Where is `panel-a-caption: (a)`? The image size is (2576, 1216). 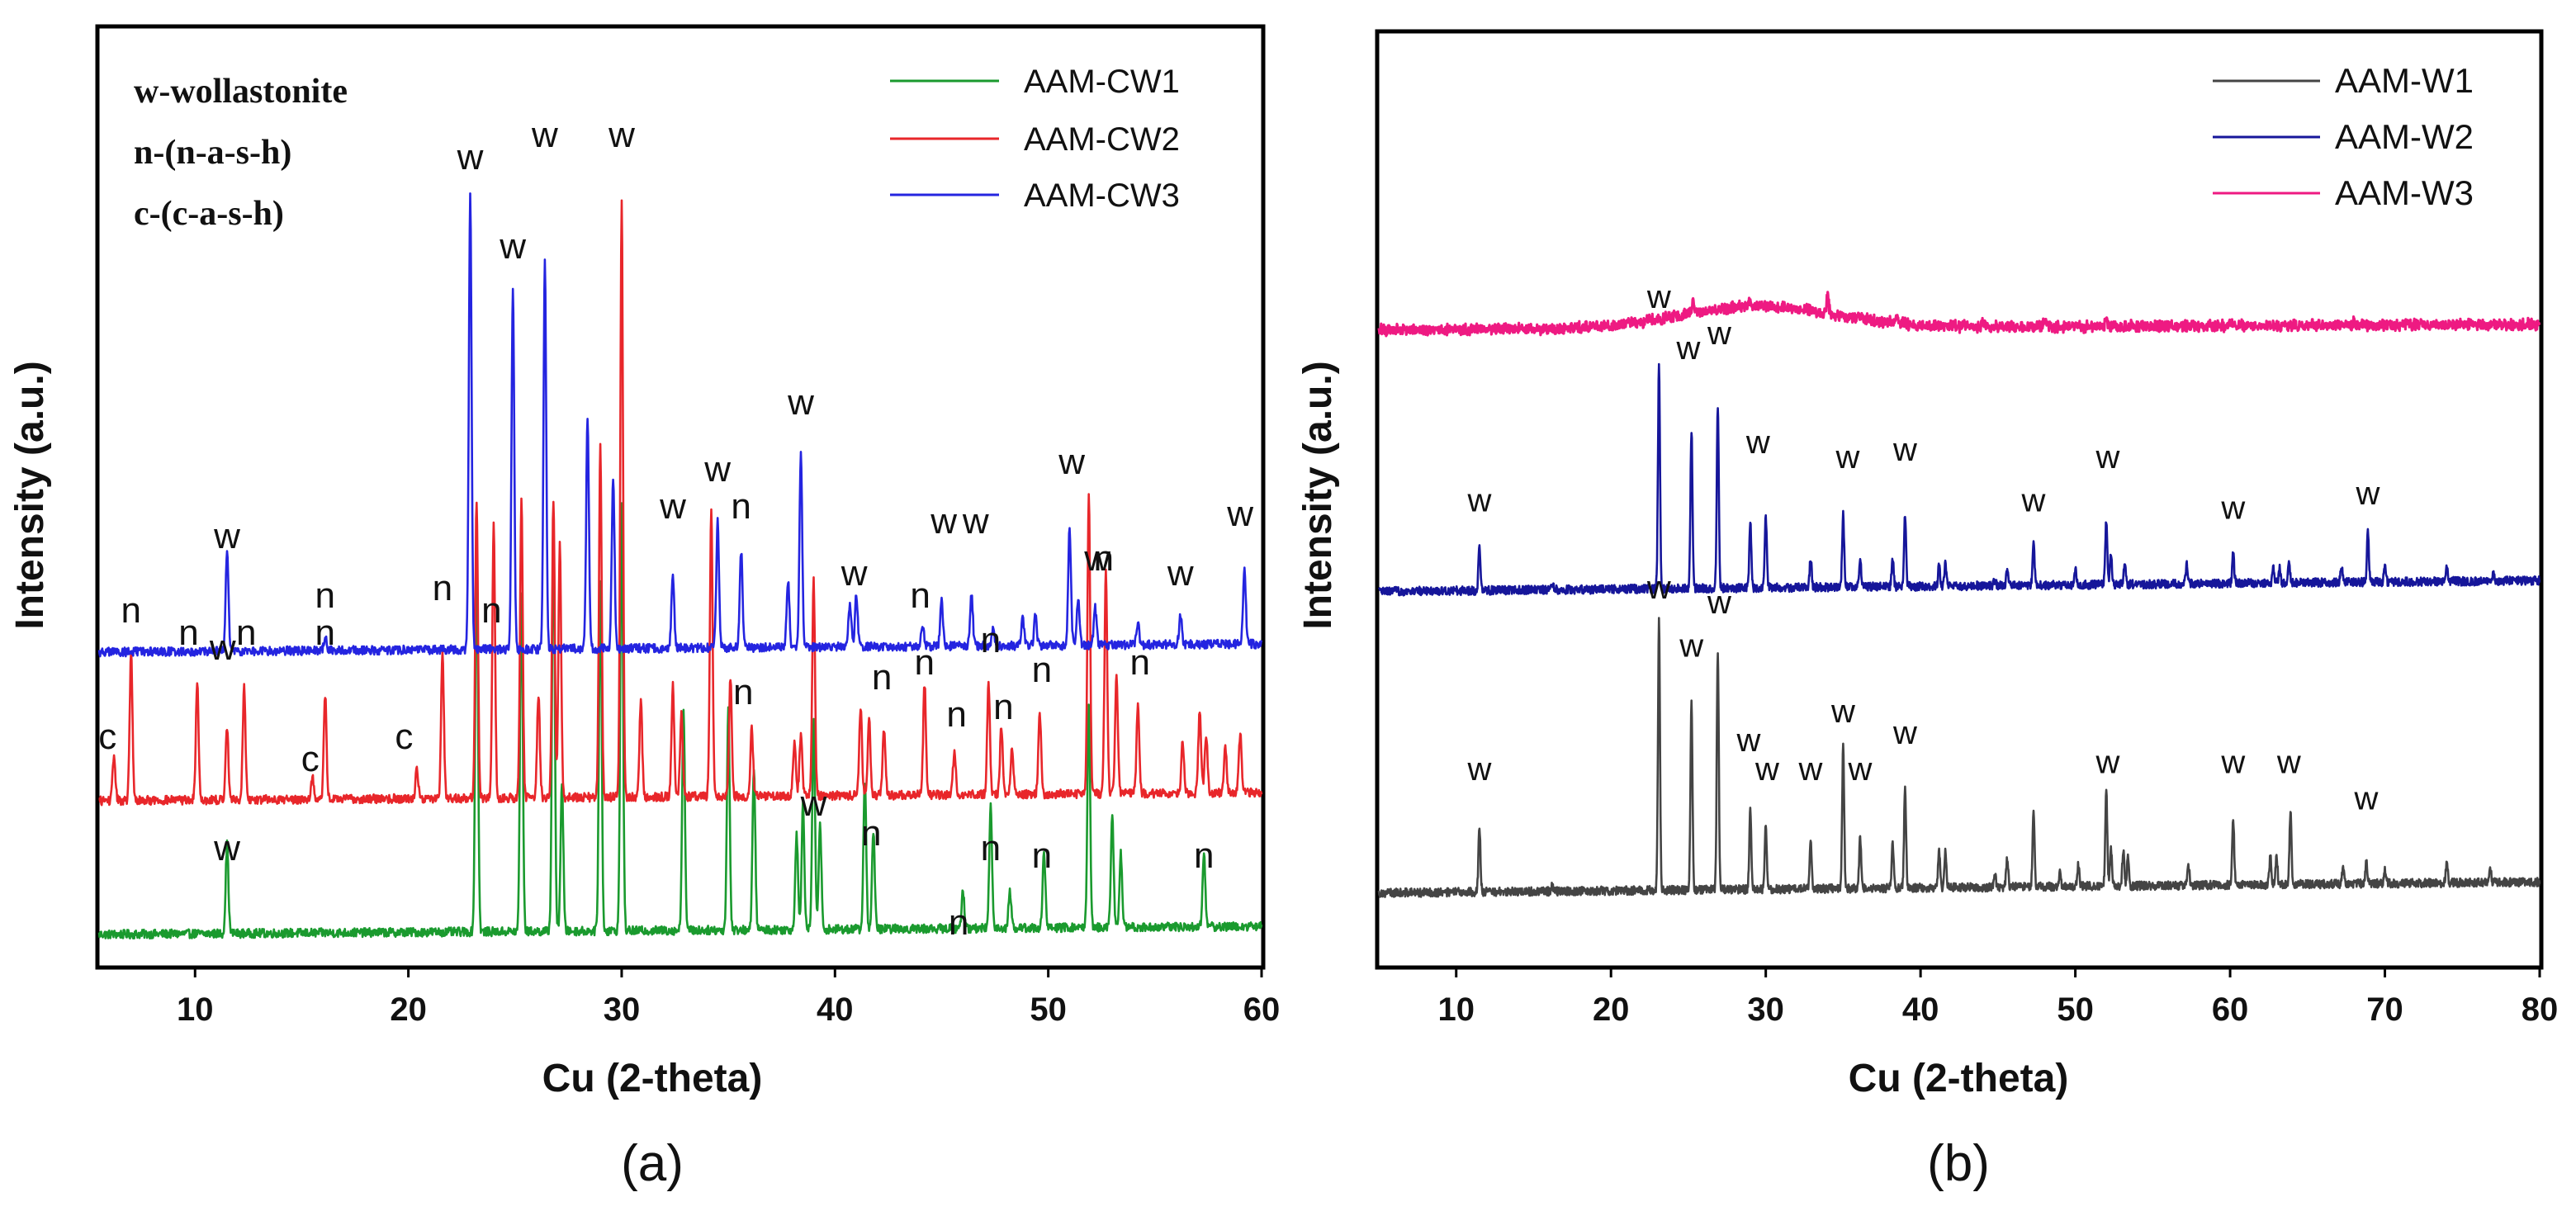
panel-a-caption: (a) is located at coordinates (652, 1163).